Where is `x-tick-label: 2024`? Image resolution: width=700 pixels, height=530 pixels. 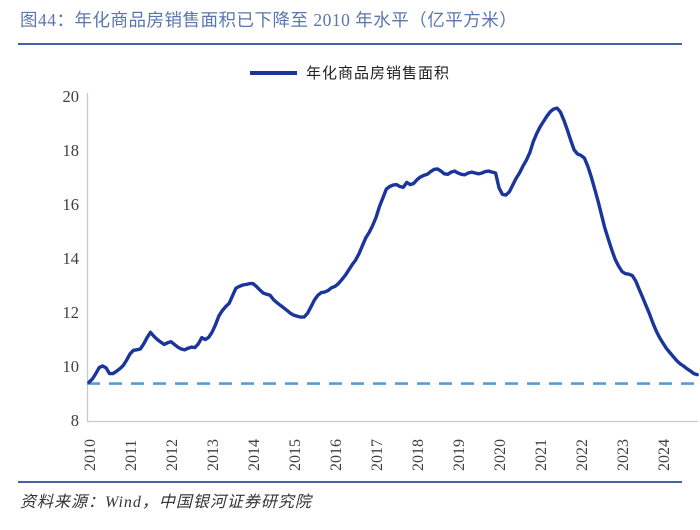 x-tick-label: 2024 is located at coordinates (664, 455).